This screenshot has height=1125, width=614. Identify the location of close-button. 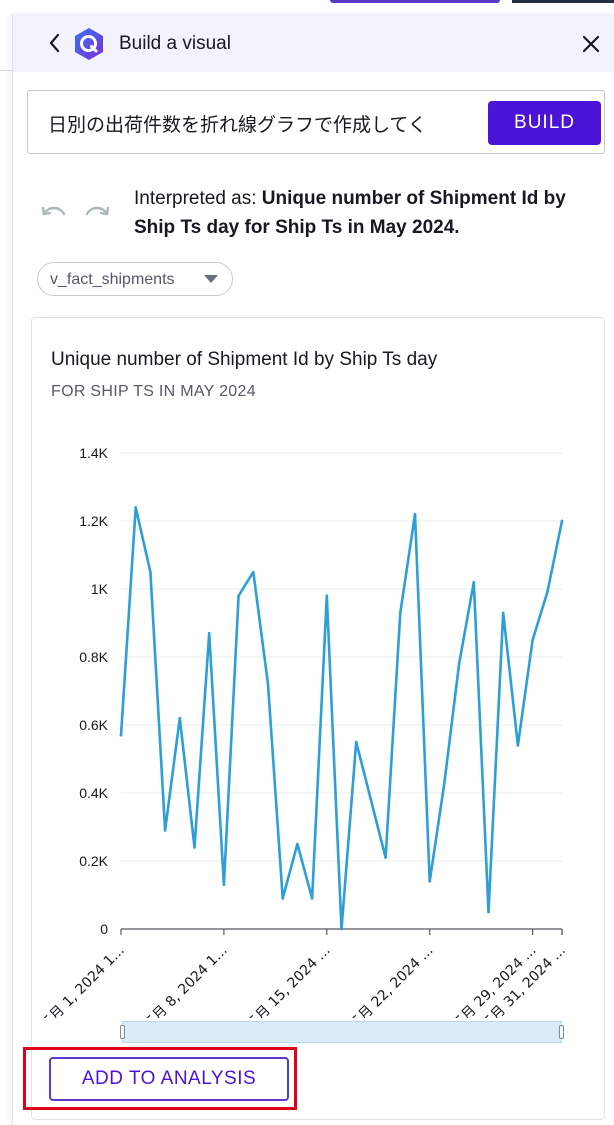
(591, 44).